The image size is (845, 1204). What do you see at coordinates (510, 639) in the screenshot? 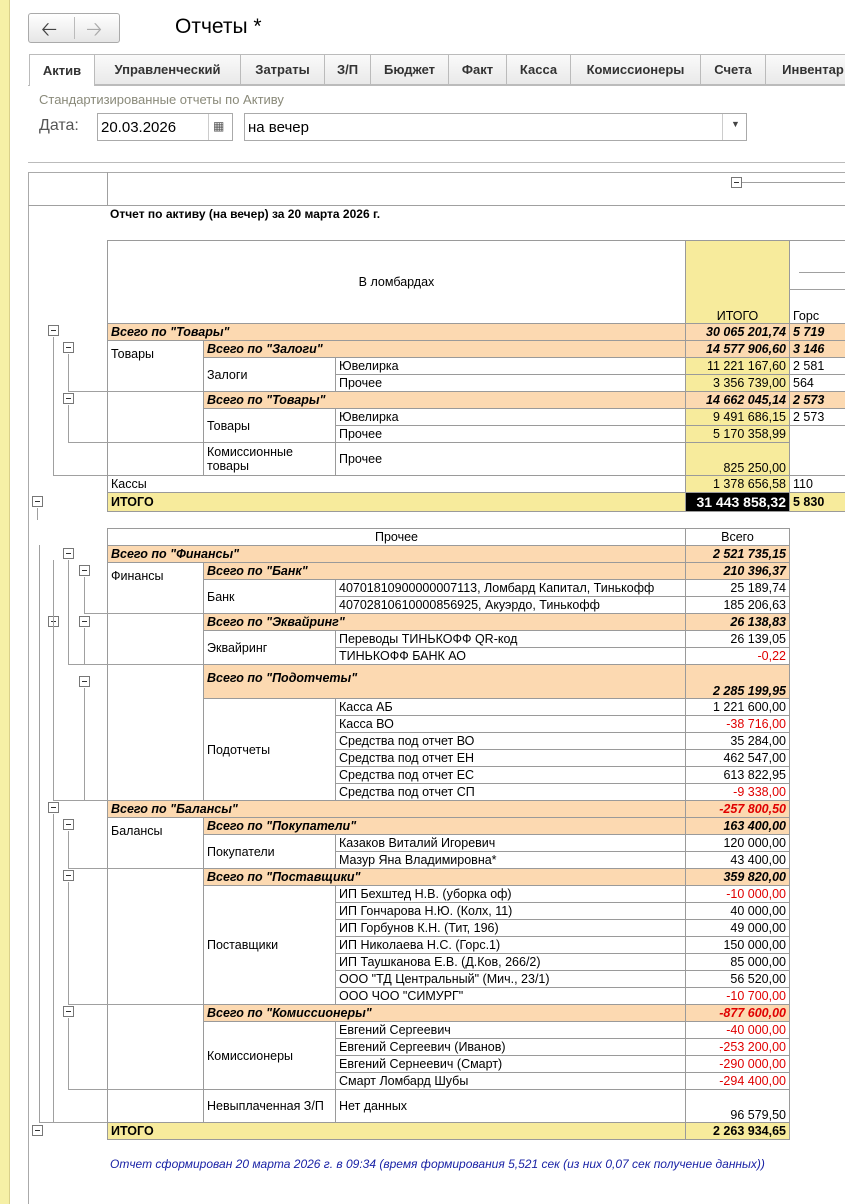
I see `label-cell: Переводы ТИНЬКОФФ QR-код` at bounding box center [510, 639].